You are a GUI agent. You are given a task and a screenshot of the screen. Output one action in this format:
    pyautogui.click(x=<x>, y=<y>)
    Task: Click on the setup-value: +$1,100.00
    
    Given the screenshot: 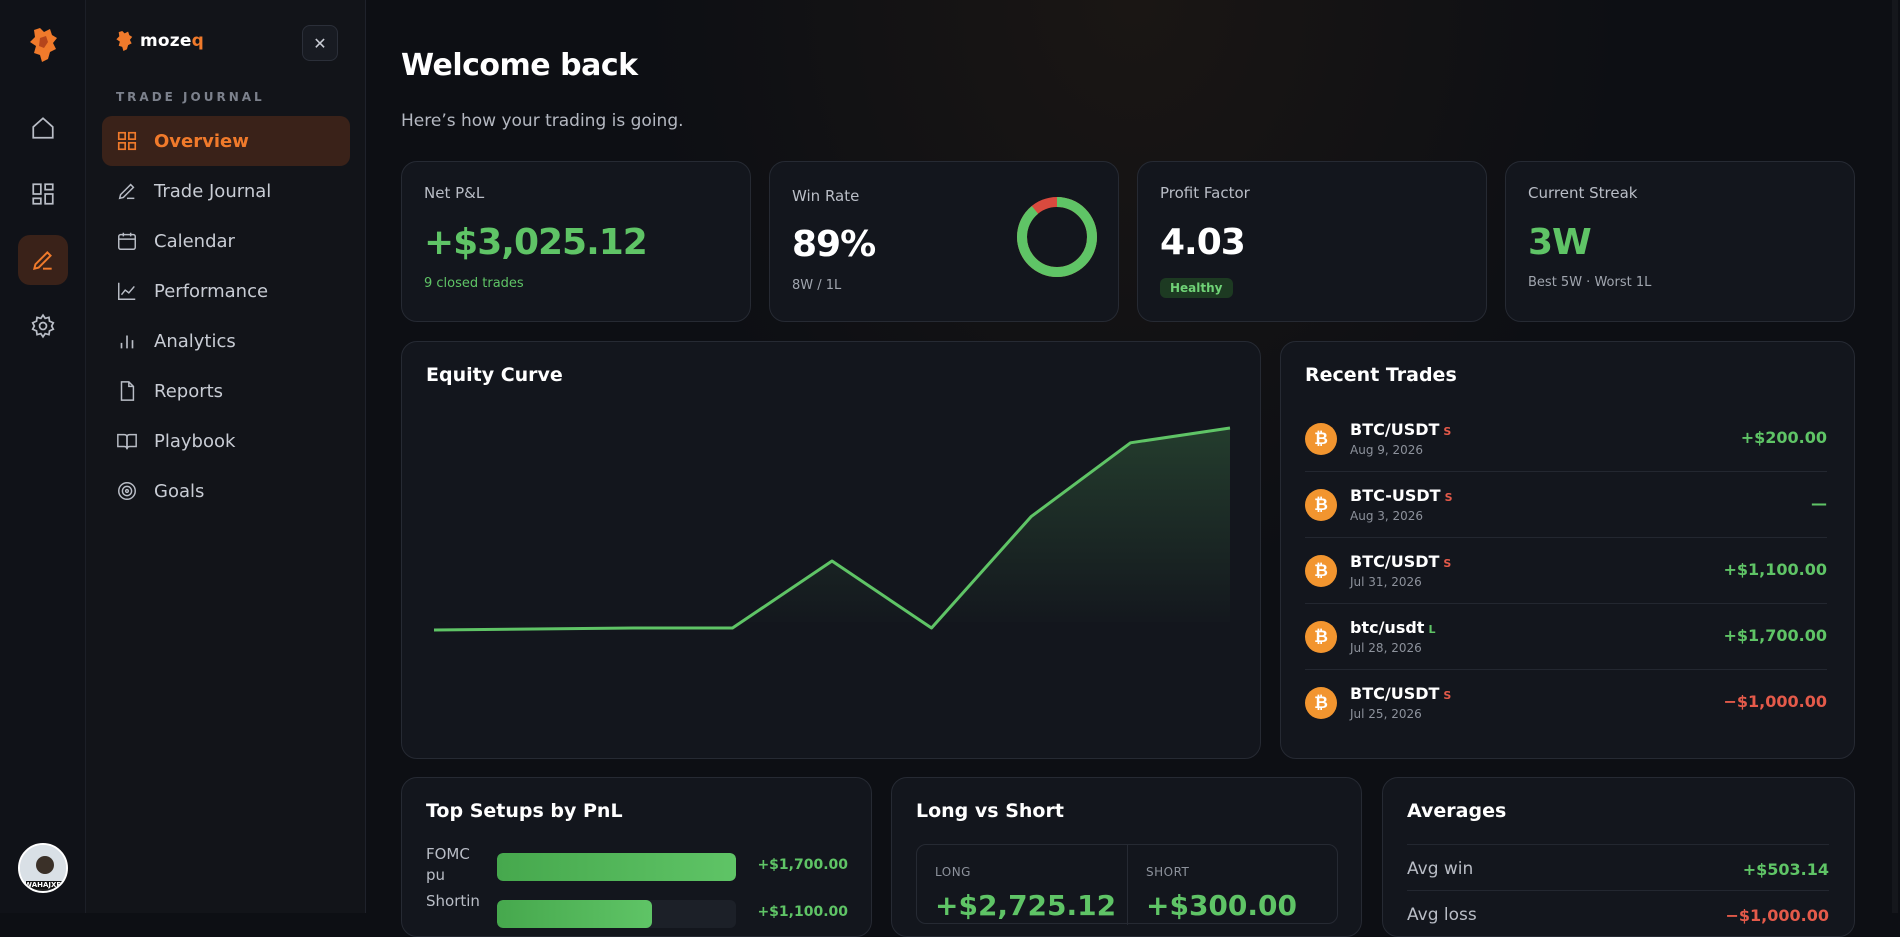 What is the action you would take?
    pyautogui.click(x=802, y=912)
    